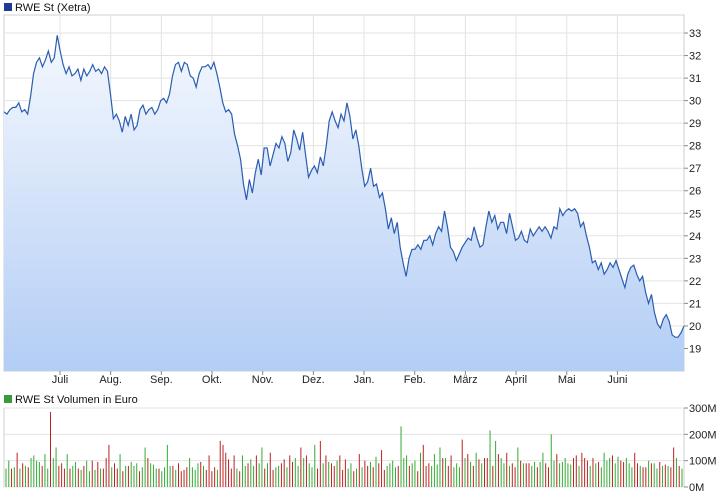 This screenshot has height=496, width=726. Describe the element at coordinates (695, 282) in the screenshot. I see `price-y-tick-label: 22` at that location.